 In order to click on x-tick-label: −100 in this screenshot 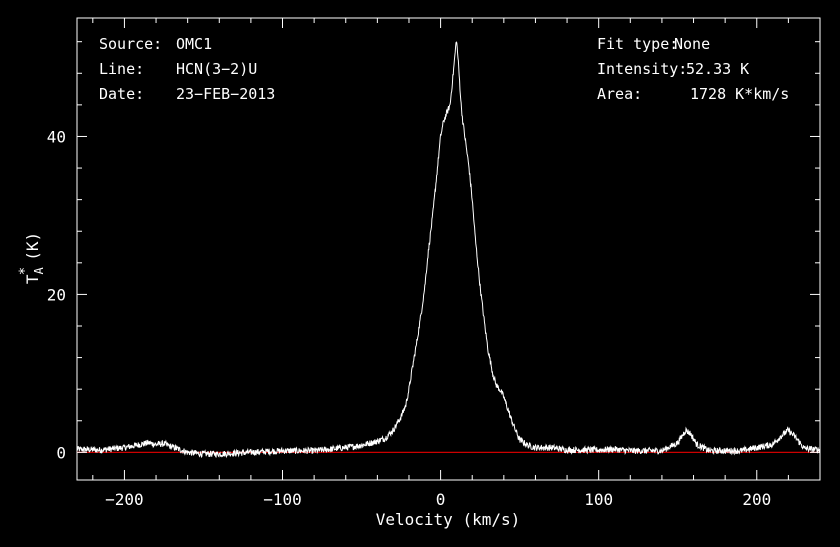, I will do `click(282, 499)`.